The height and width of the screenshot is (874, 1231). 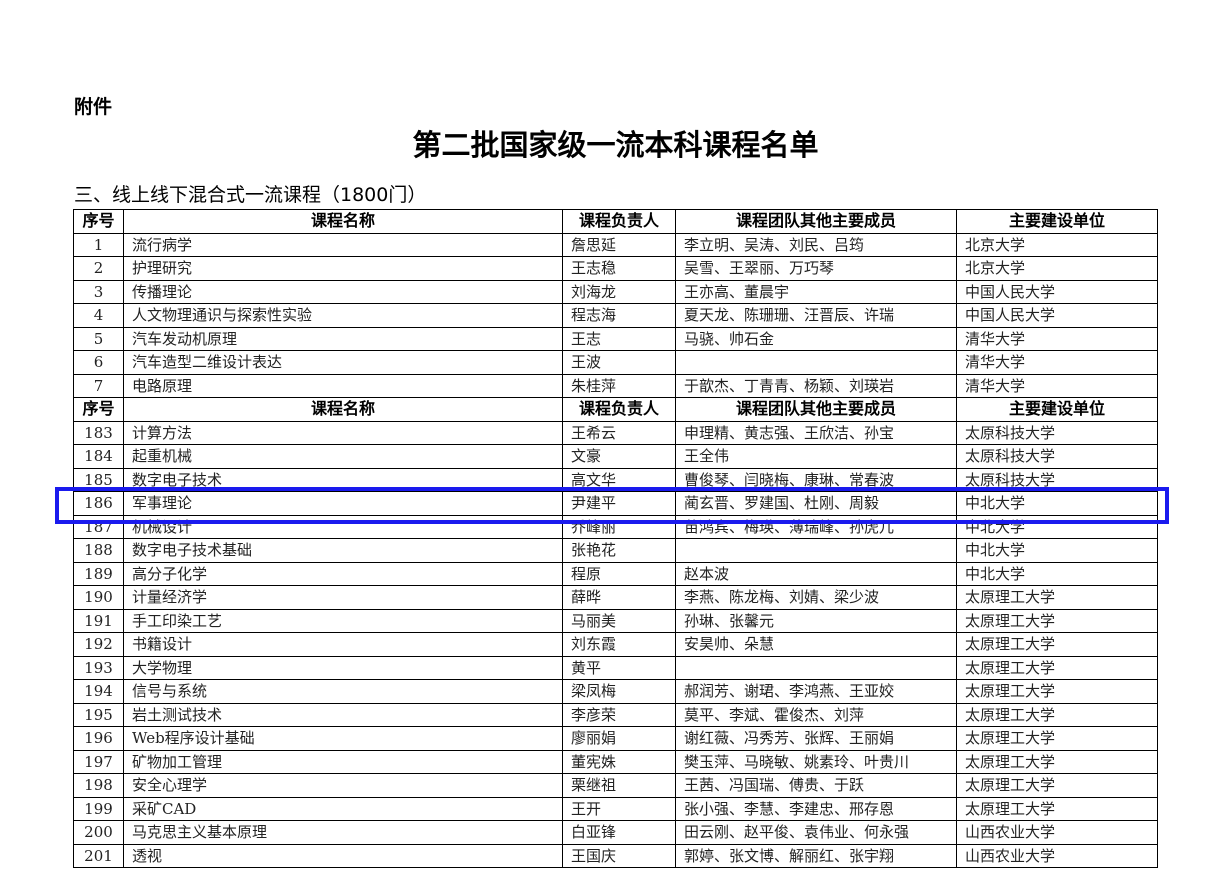 I want to click on table-header-row: 序号 课程名称 课程负责人 课程团队其他主要成员 主要建设单位, so click(x=615, y=221).